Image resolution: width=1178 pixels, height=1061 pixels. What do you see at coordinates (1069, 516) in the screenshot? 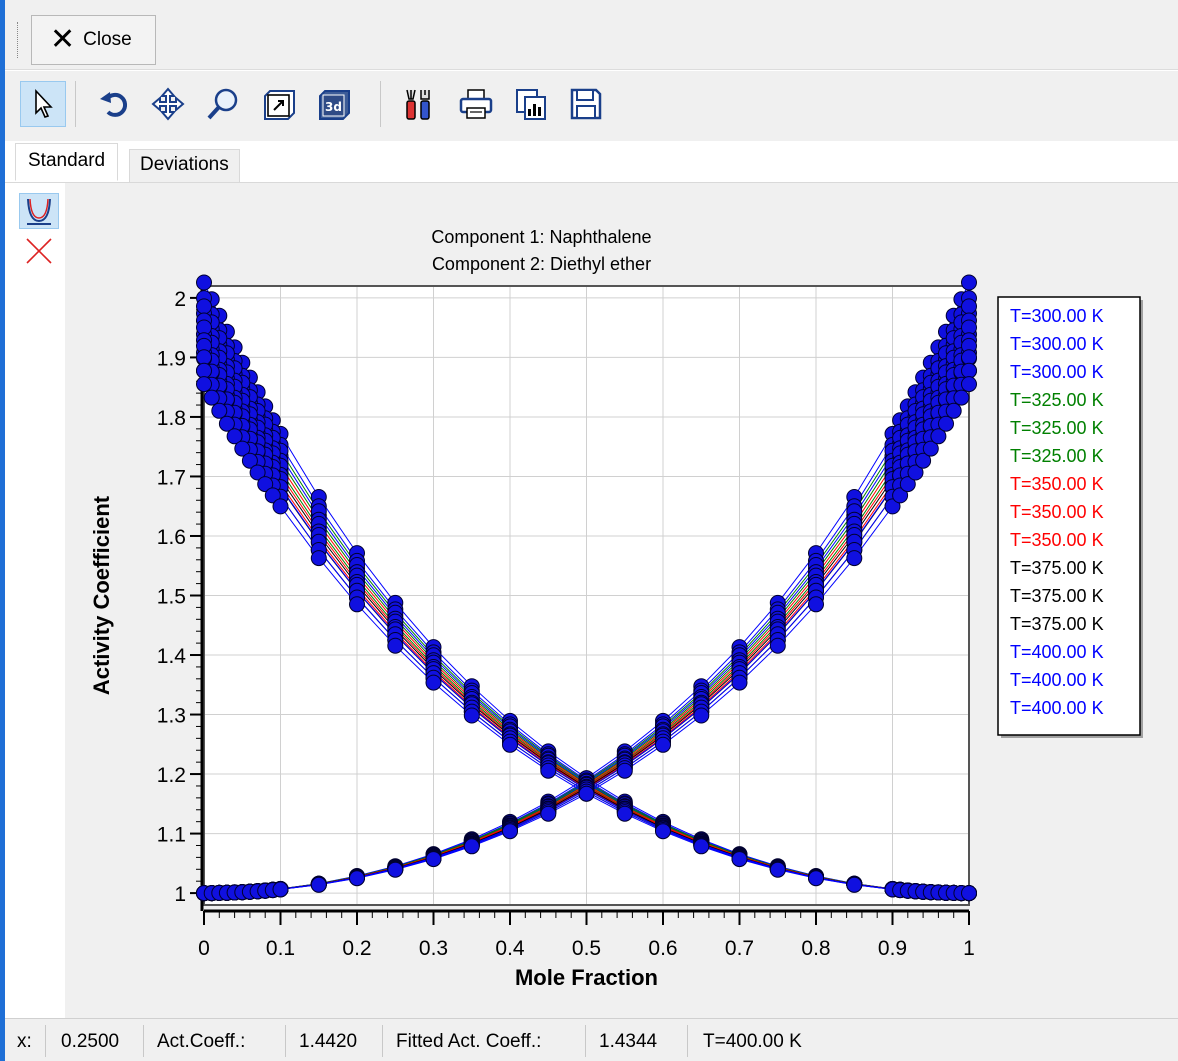
I see `legend-box` at bounding box center [1069, 516].